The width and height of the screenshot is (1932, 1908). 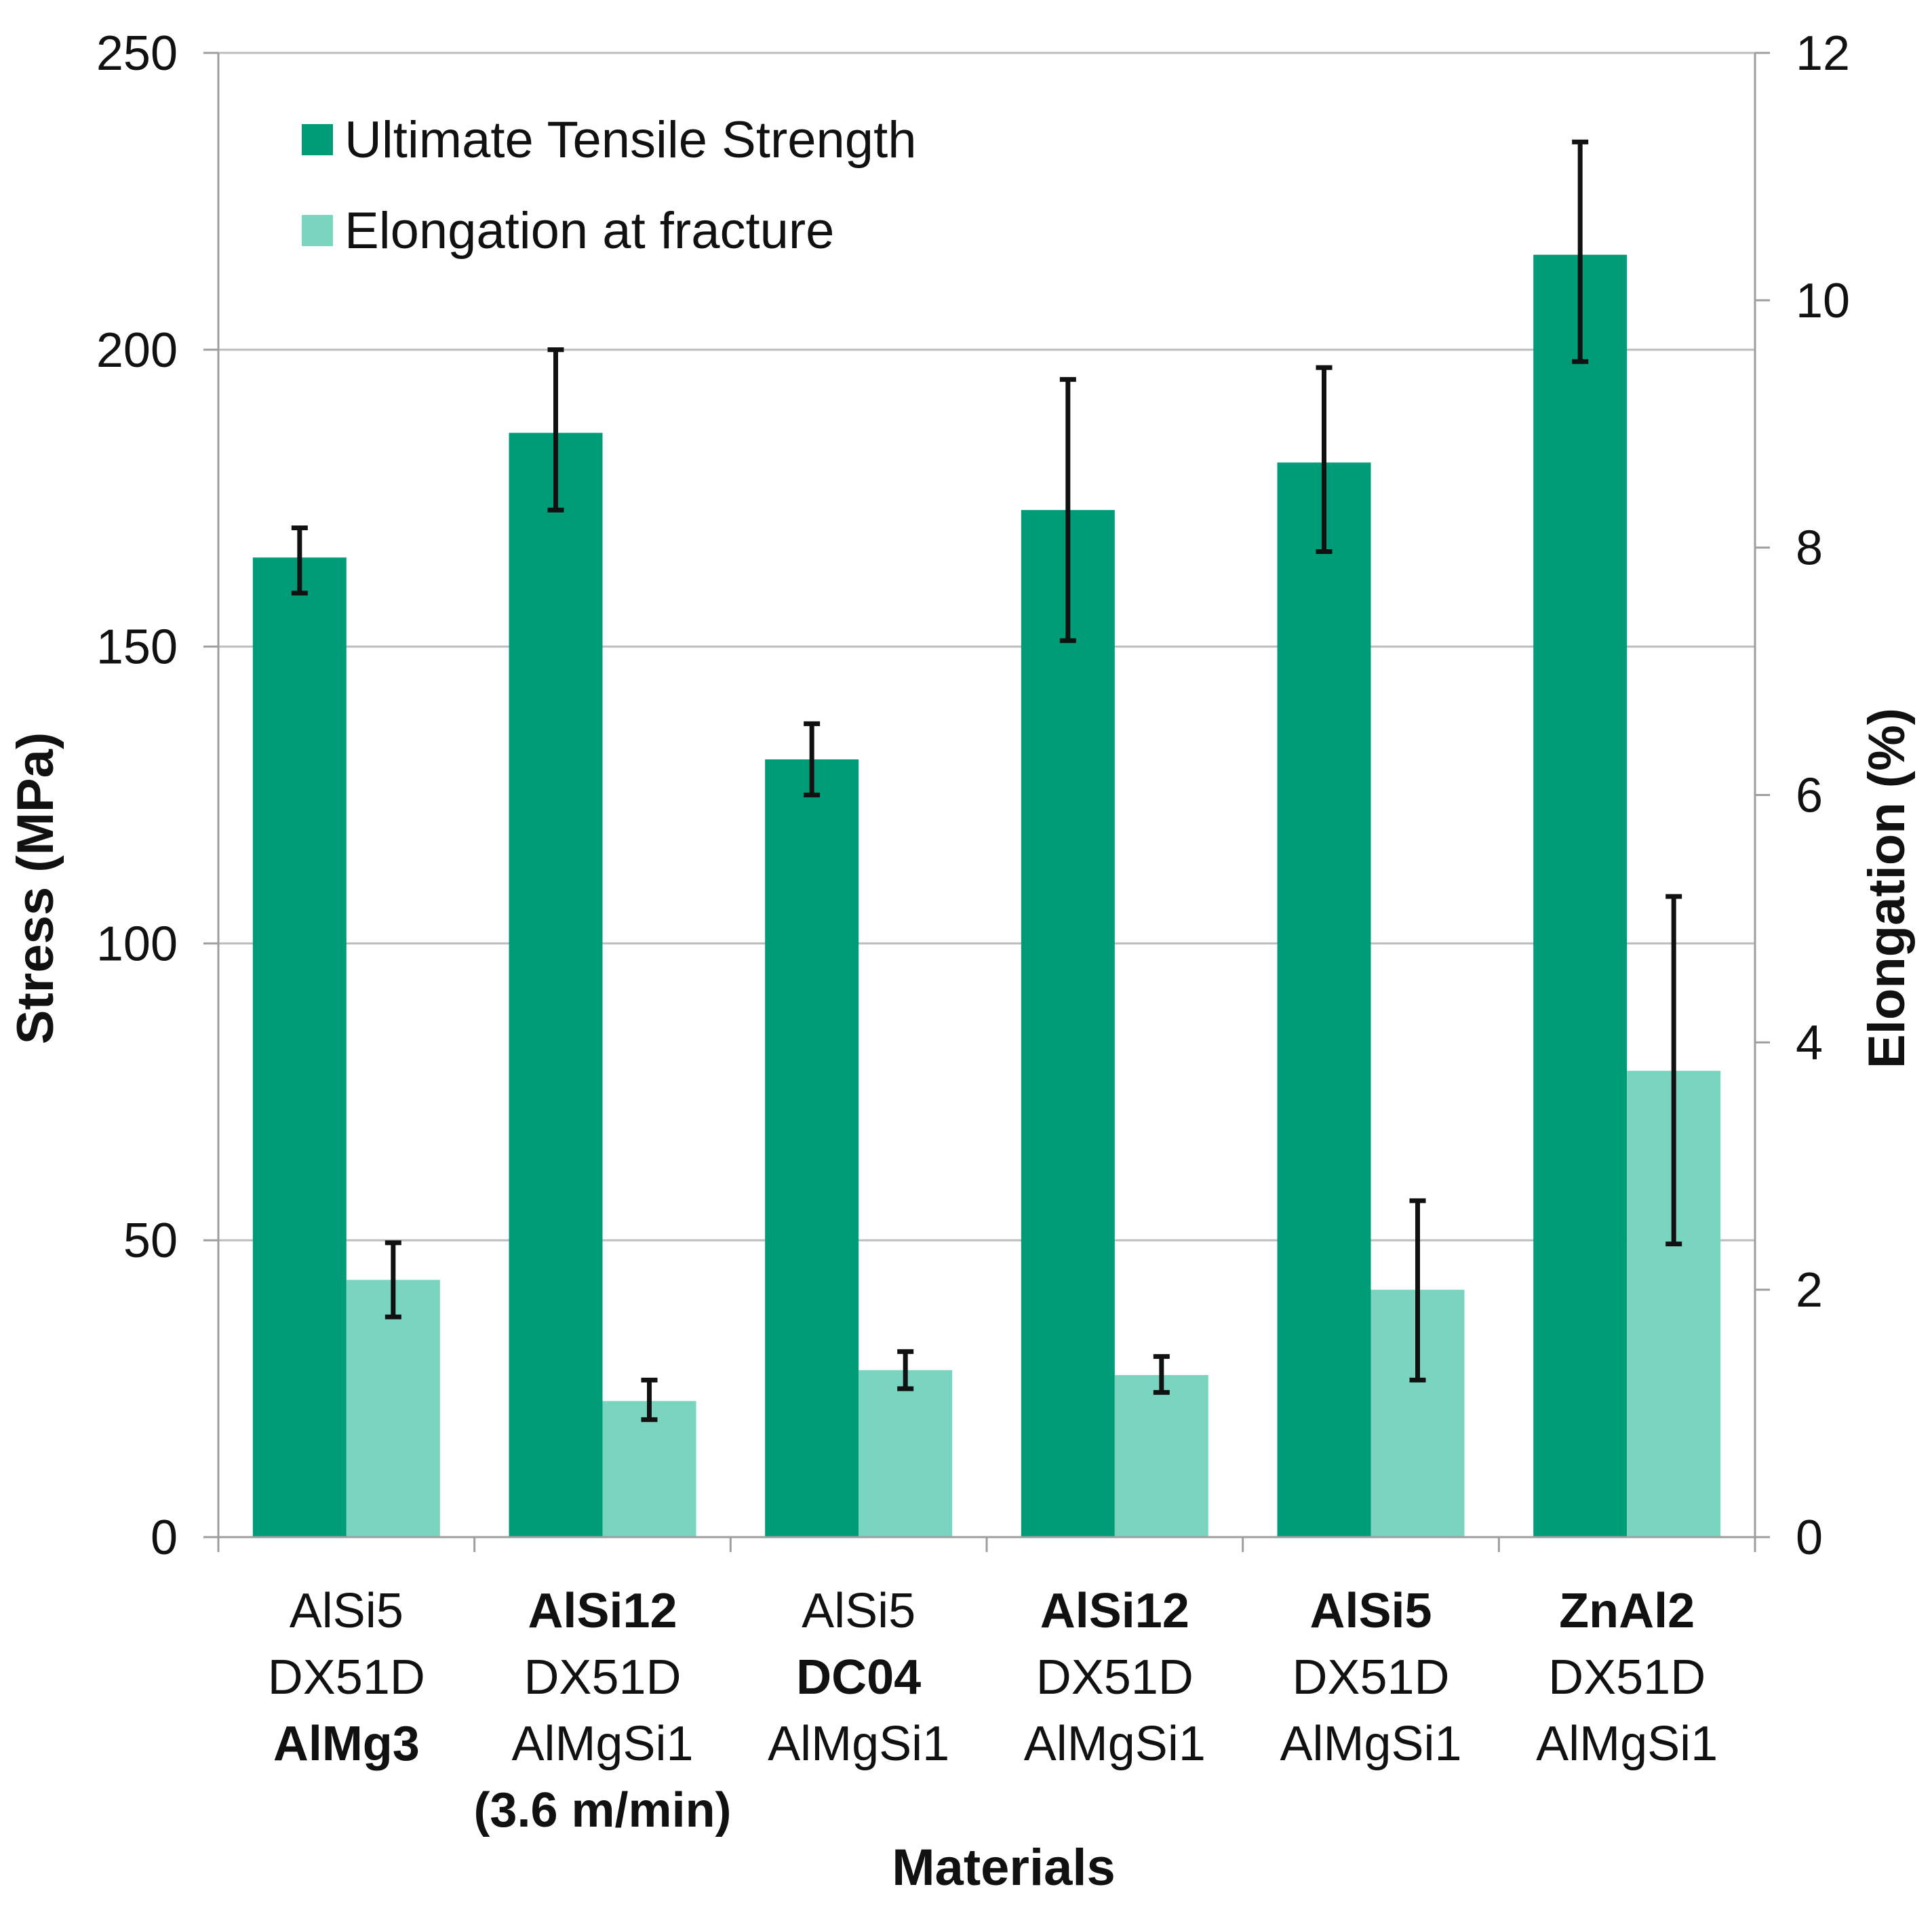 I want to click on y-tick-label: 50, so click(x=150, y=1241).